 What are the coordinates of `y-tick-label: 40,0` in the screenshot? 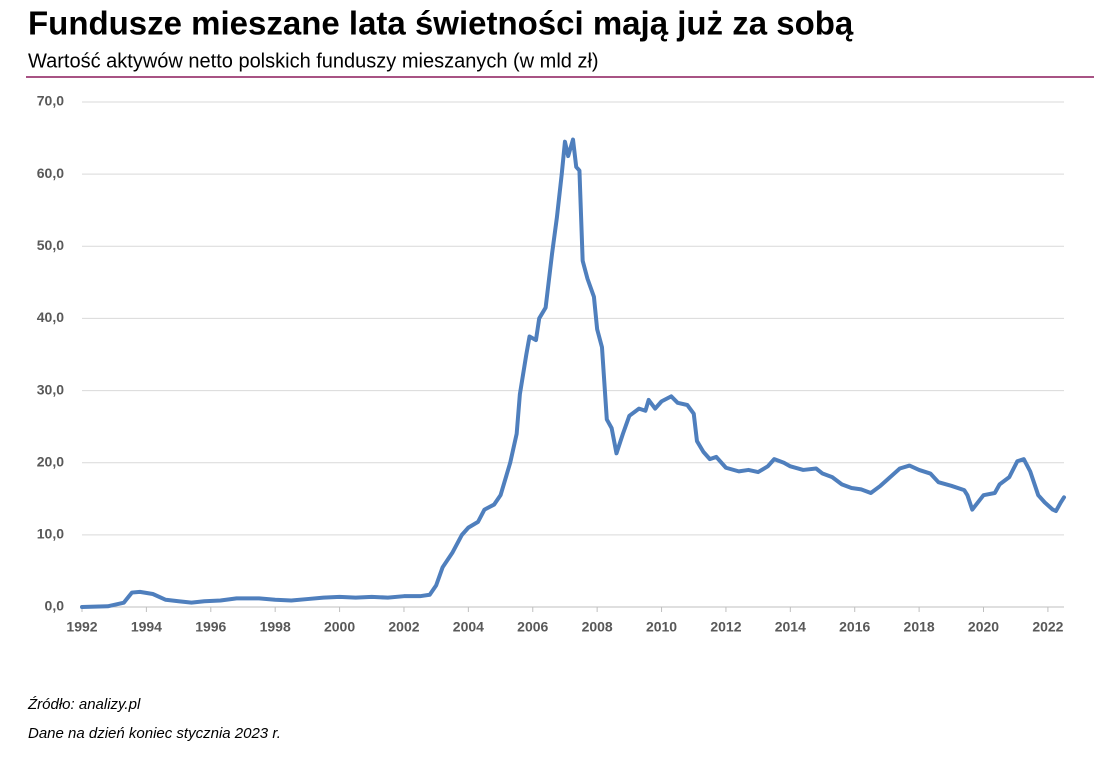 It's located at (50, 317).